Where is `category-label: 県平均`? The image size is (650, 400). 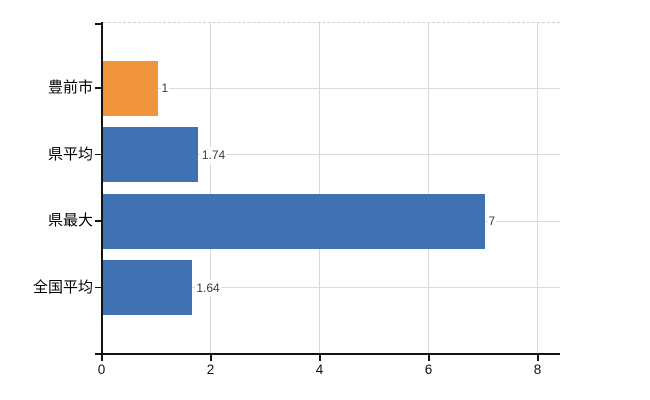
category-label: 県平均 is located at coordinates (70, 154).